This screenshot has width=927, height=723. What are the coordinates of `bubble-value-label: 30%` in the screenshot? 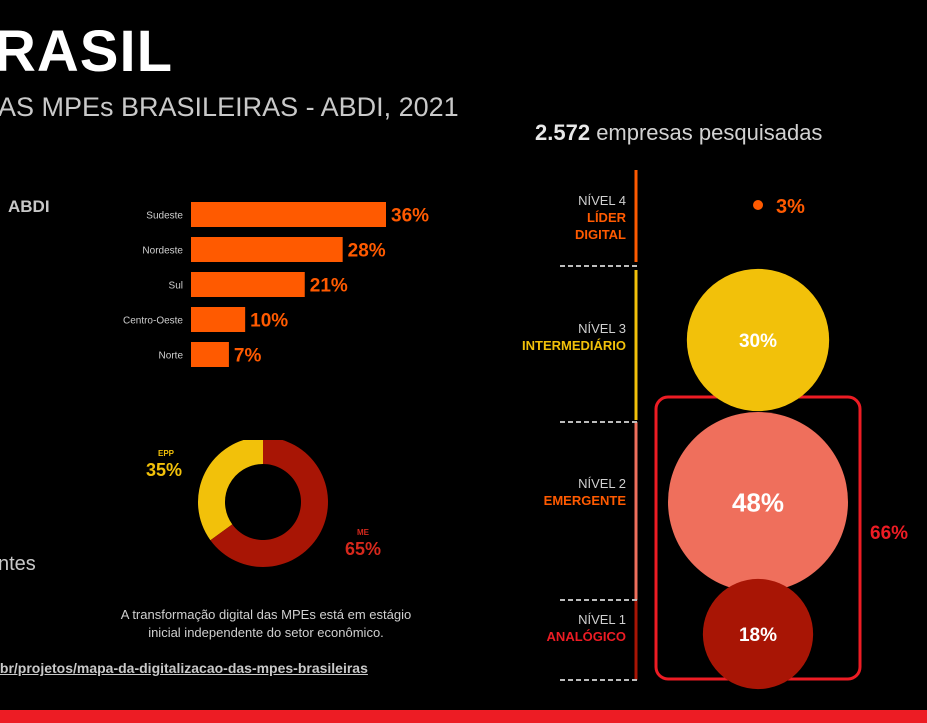 It's located at (758, 341).